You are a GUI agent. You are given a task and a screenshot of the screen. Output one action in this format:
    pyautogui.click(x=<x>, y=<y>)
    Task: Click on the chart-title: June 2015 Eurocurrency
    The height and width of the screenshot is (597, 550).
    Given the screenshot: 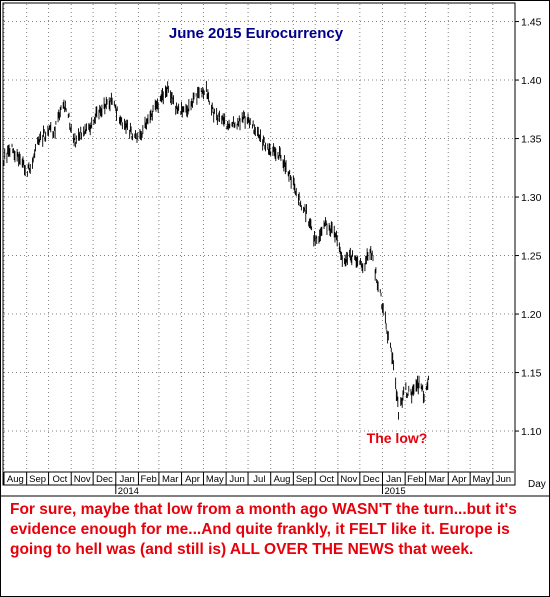 What is the action you would take?
    pyautogui.click(x=256, y=33)
    